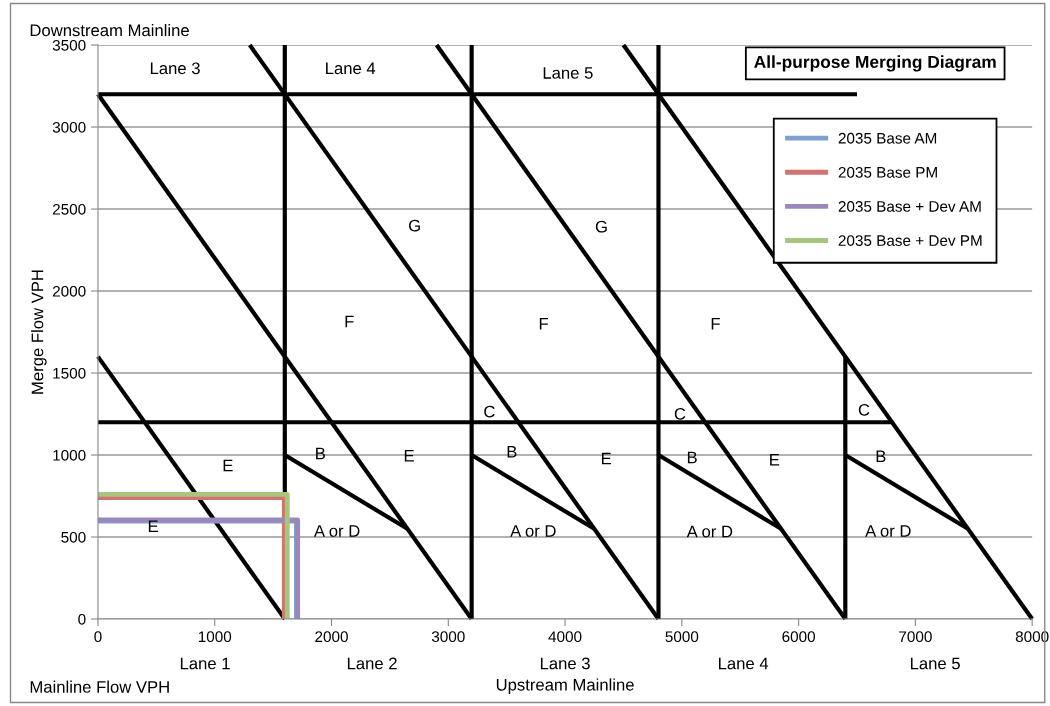 This screenshot has height=706, width=1050. Describe the element at coordinates (73, 537) in the screenshot. I see `y-tick-label: 500` at that location.